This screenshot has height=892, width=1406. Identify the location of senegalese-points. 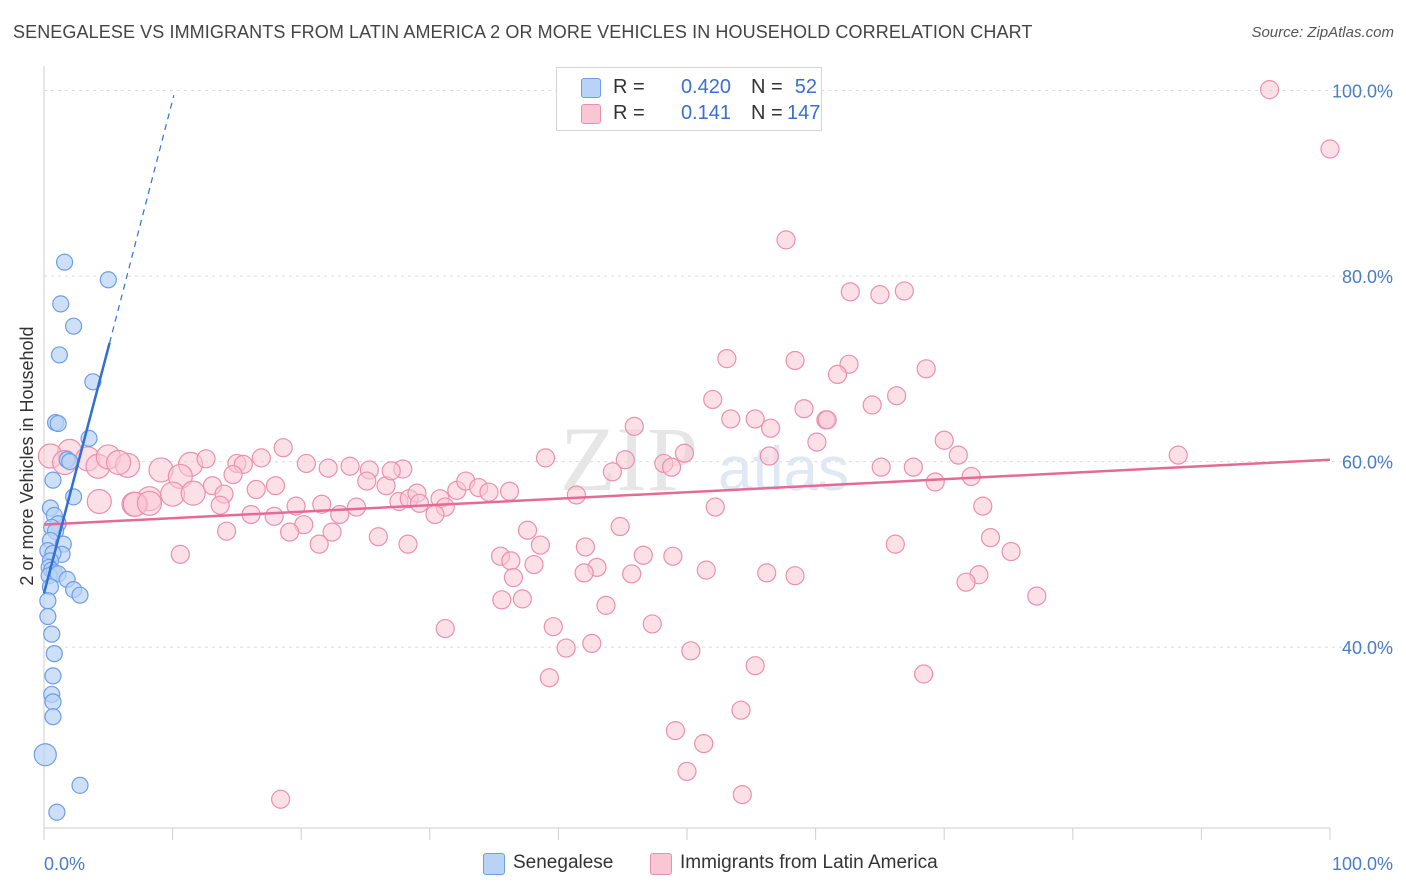
(75, 537).